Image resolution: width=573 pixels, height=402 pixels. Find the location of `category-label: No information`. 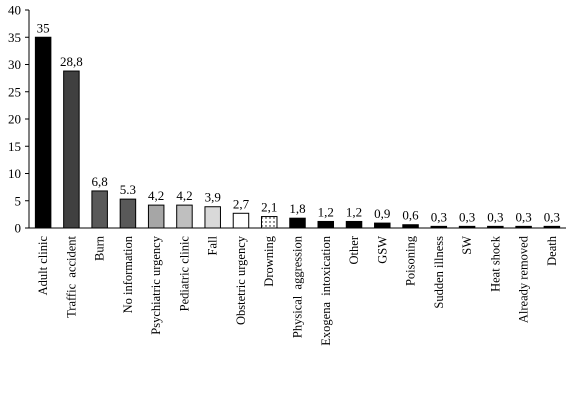

category-label: No information is located at coordinates (128, 274).